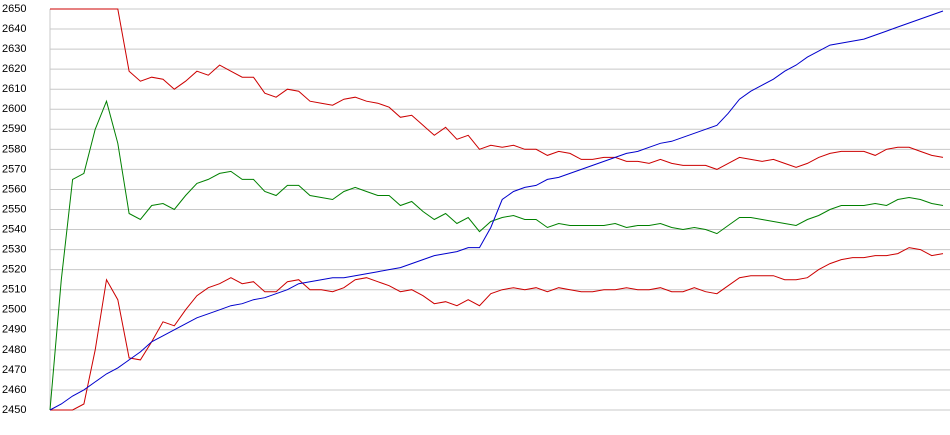 Image resolution: width=950 pixels, height=435 pixels. I want to click on y-tick-label: 2540, so click(14, 229).